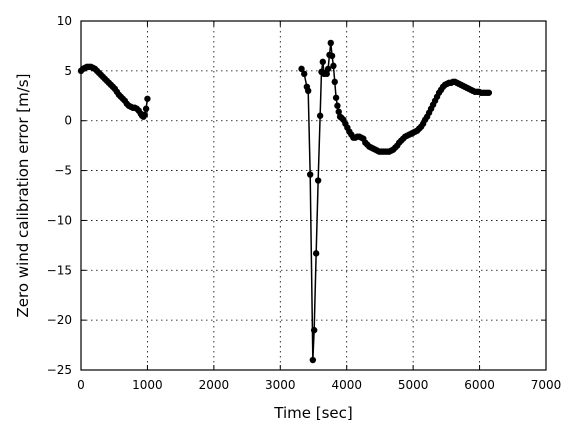  What do you see at coordinates (546, 385) in the screenshot?
I see `x-tick-label: 7000` at bounding box center [546, 385].